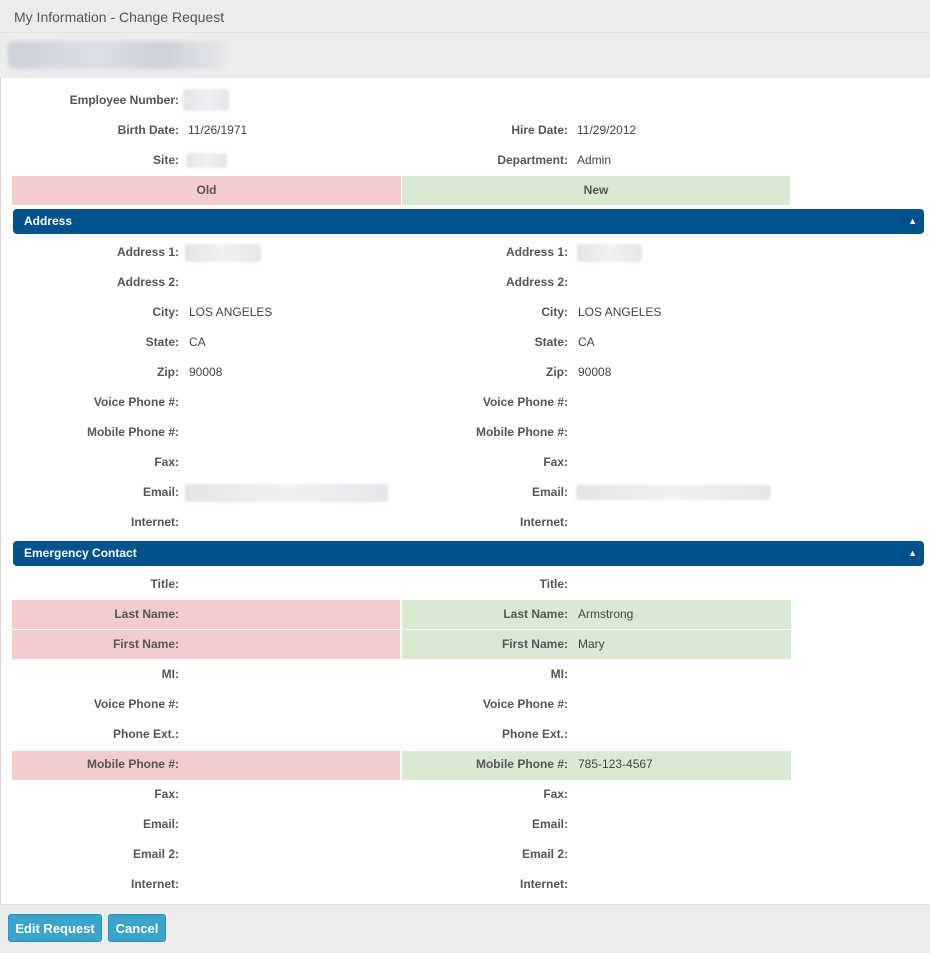 The height and width of the screenshot is (953, 930). I want to click on old-column-header: Old, so click(206, 190).